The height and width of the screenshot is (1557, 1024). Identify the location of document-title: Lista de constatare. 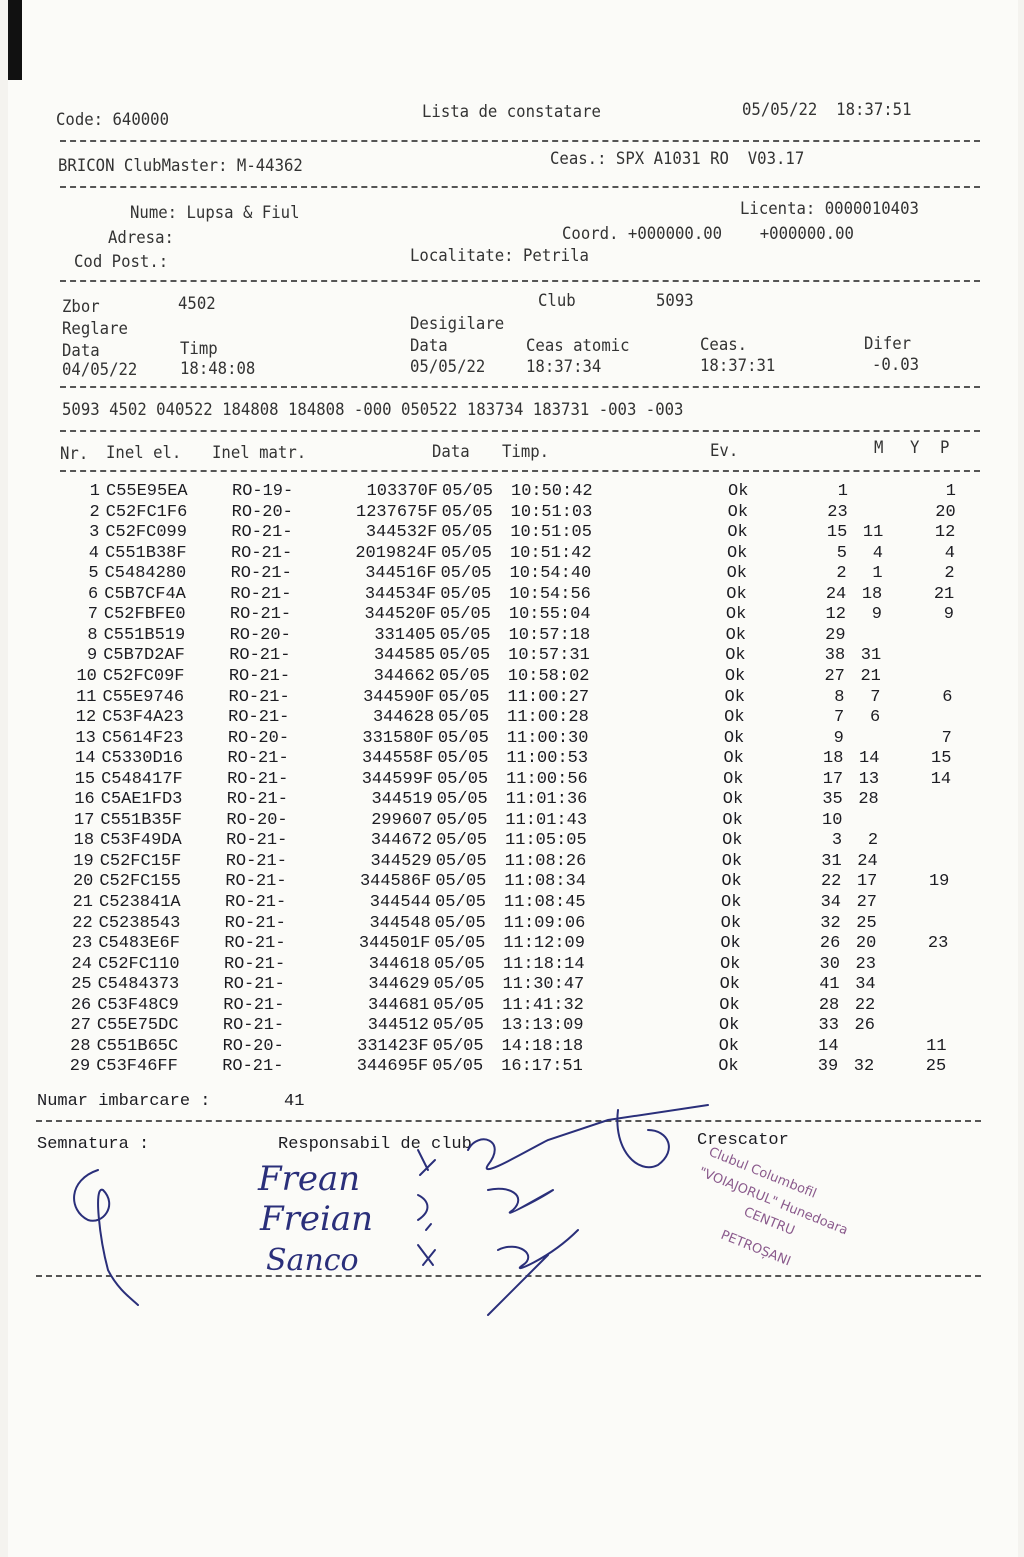
(511, 112).